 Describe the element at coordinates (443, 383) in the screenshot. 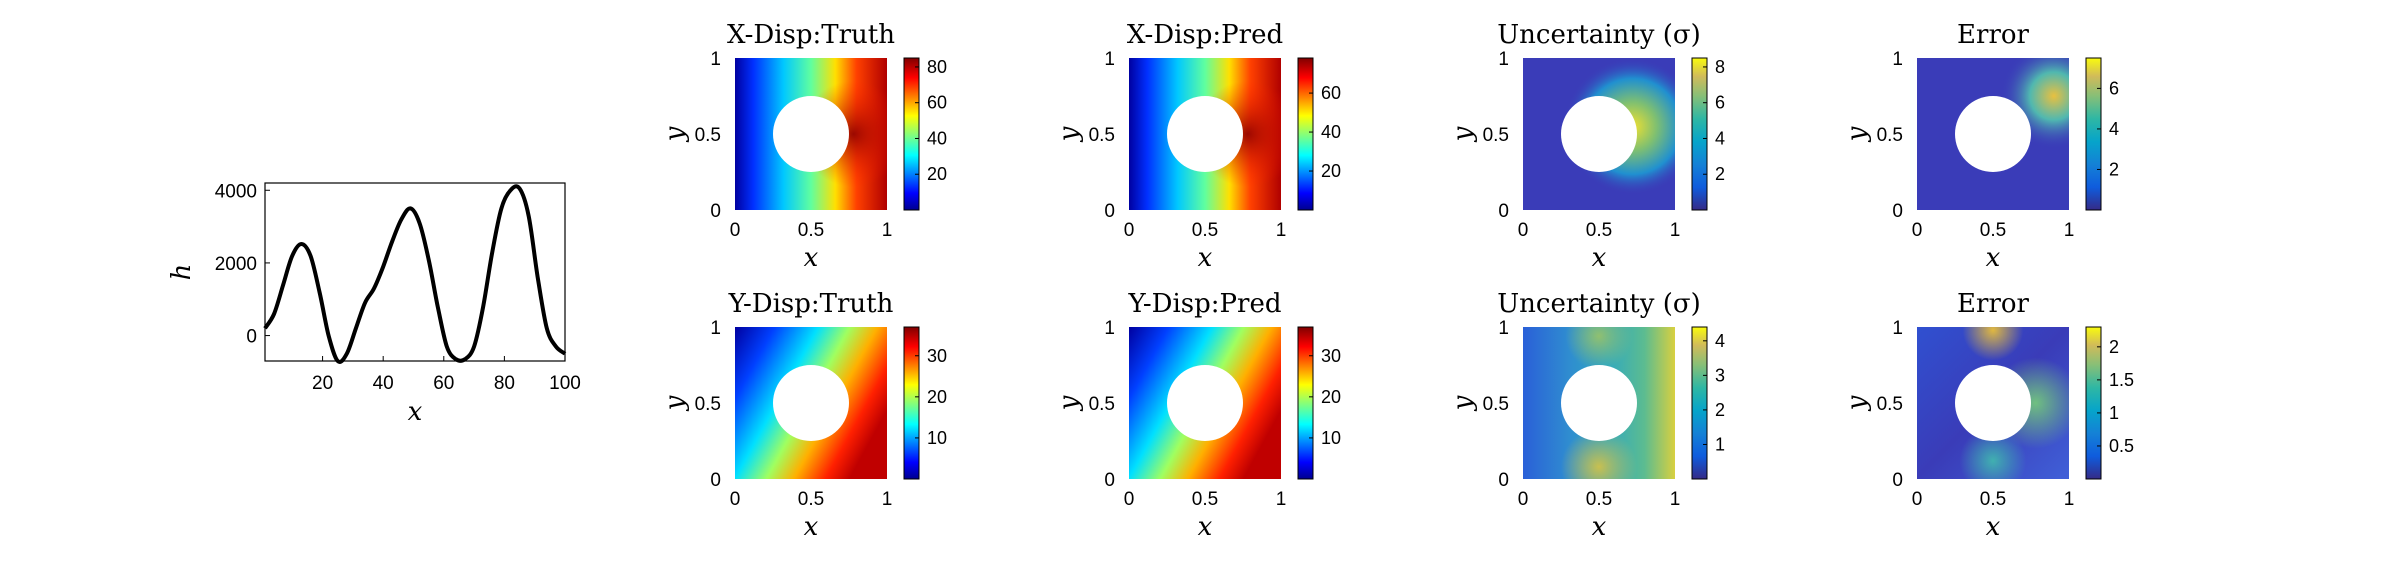

I see `line-x-tick-label: 60` at that location.